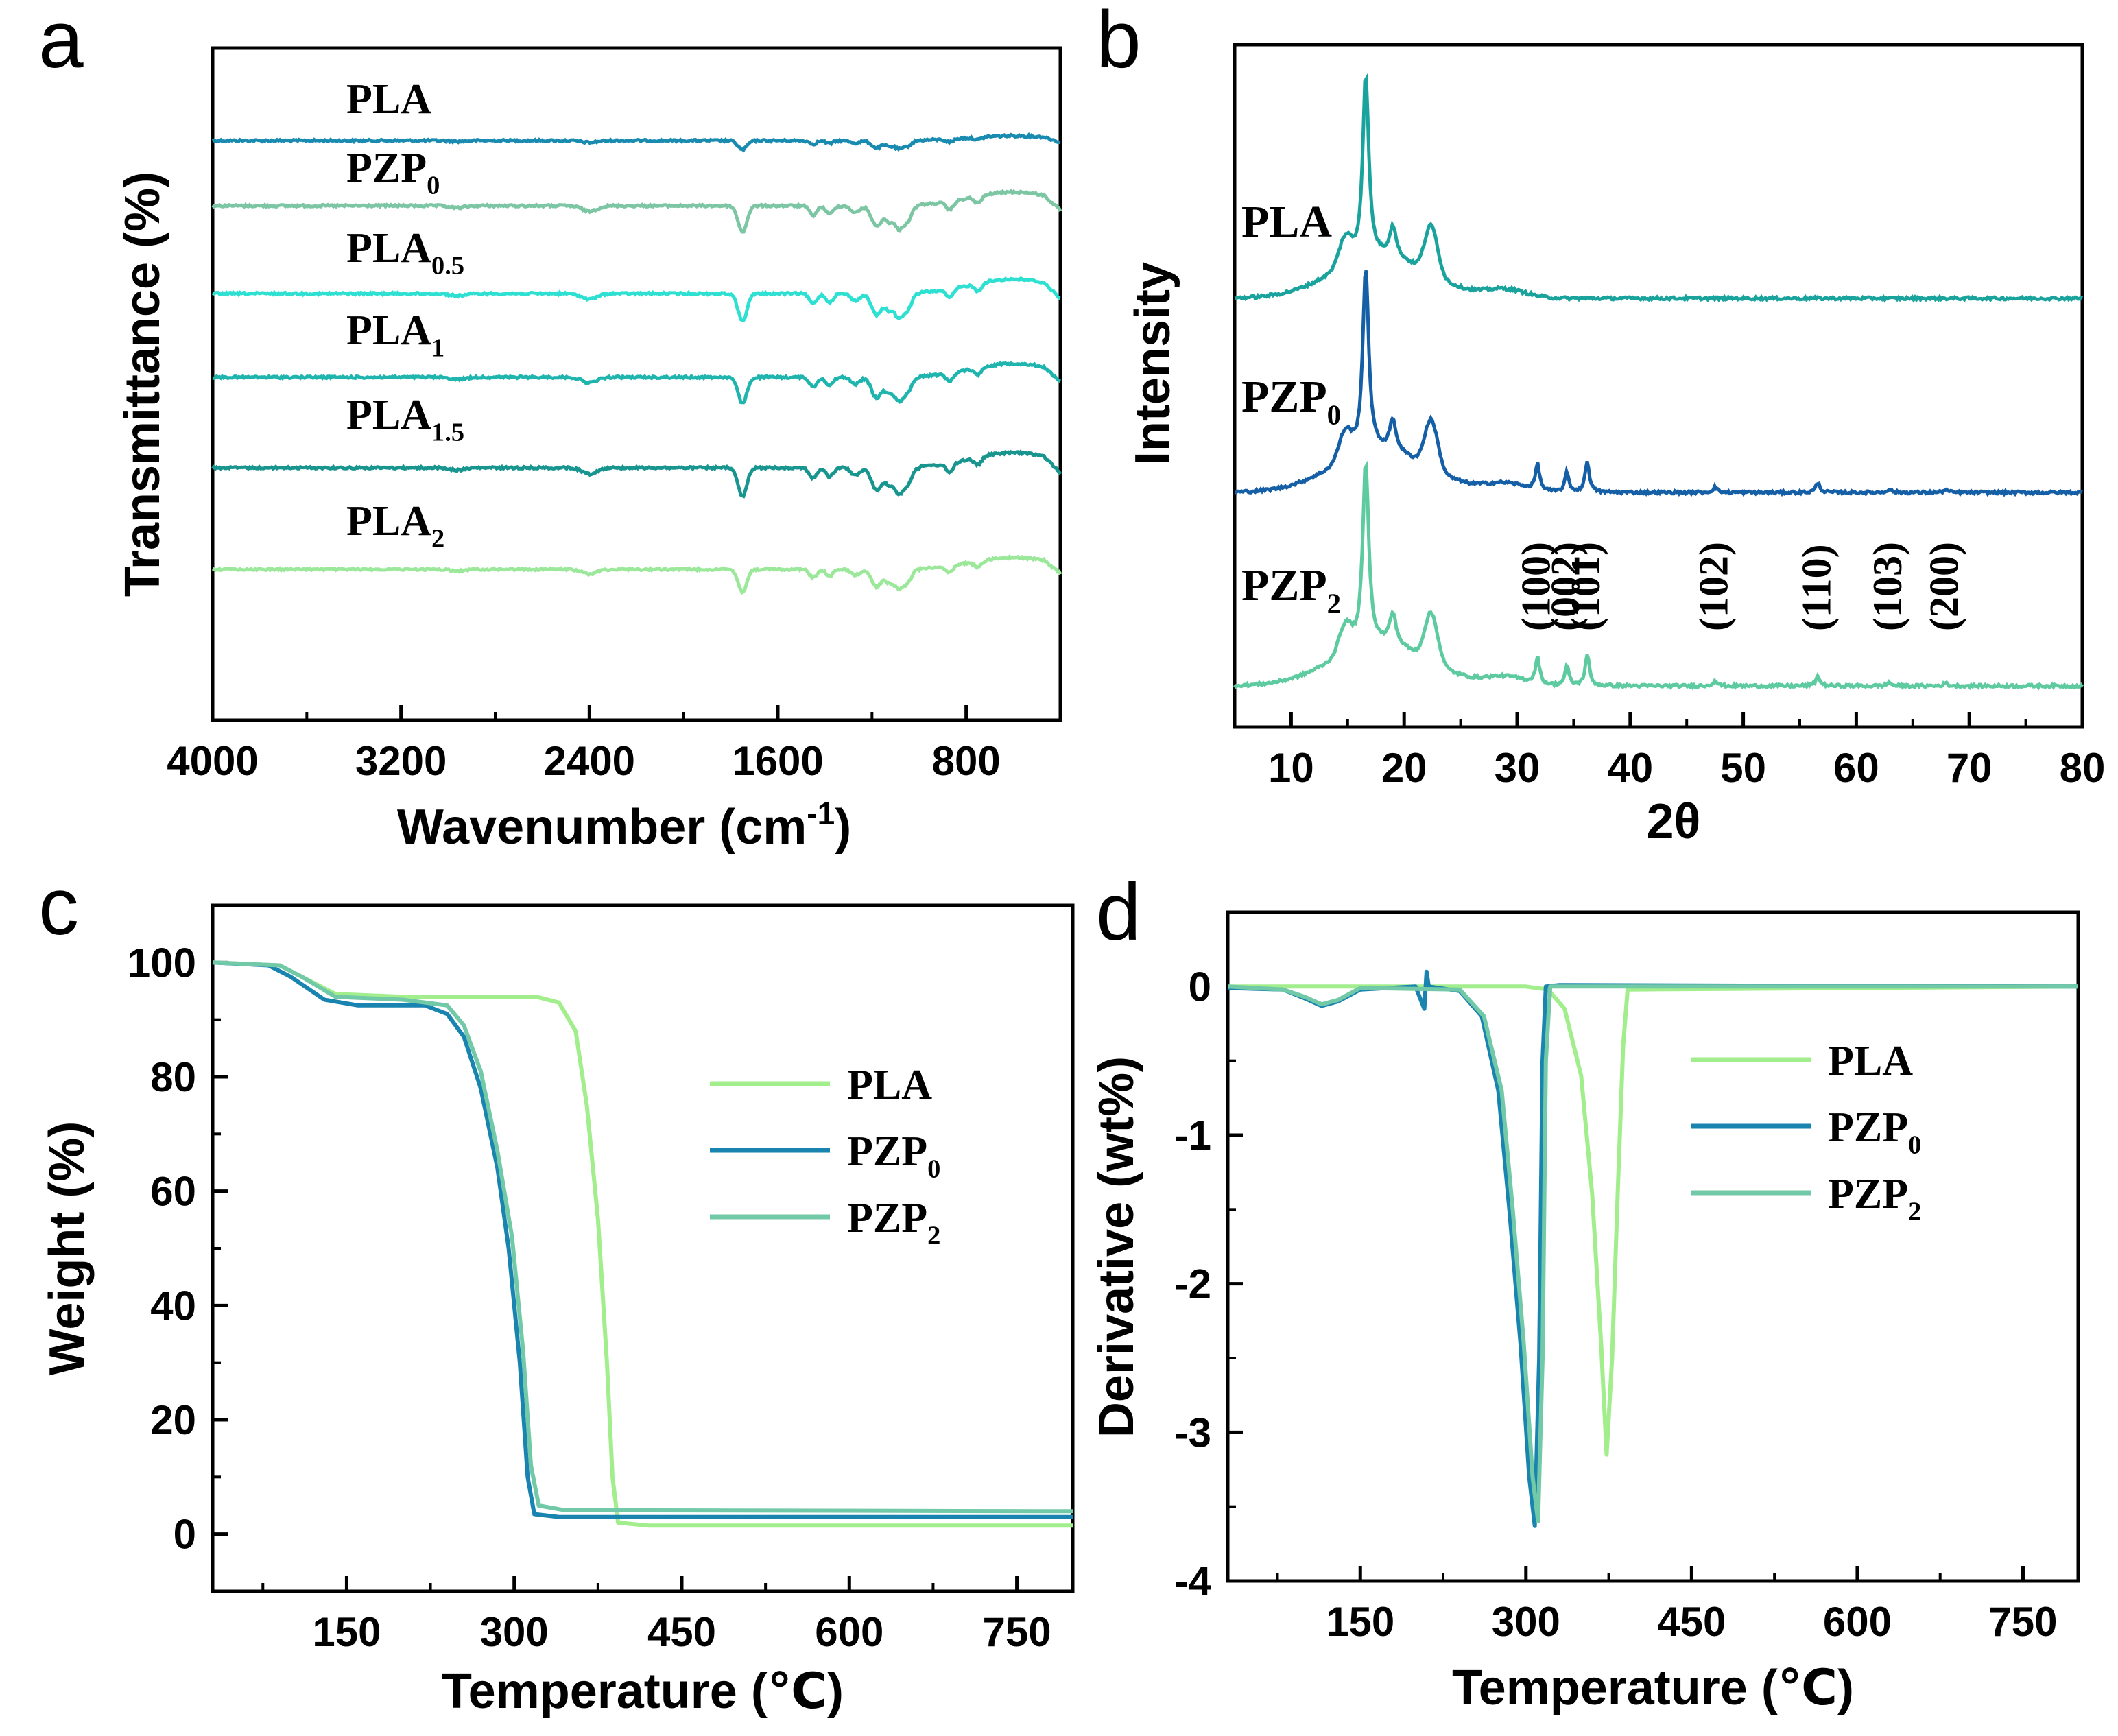 The width and height of the screenshot is (2118, 1736). What do you see at coordinates (1193, 1135) in the screenshot?
I see `y-tick-label: -1` at bounding box center [1193, 1135].